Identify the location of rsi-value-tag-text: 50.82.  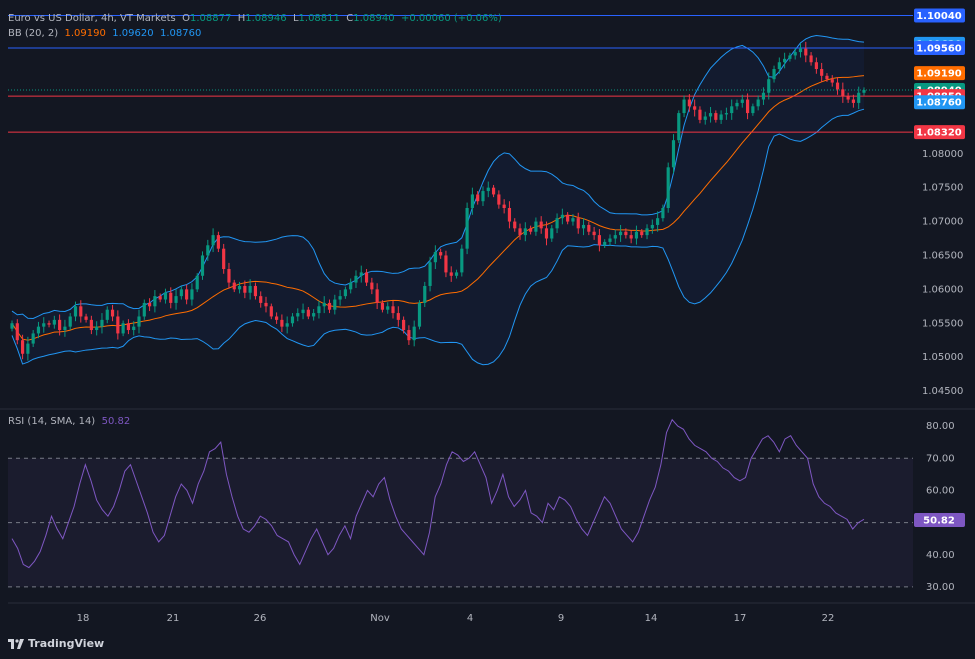
(939, 520).